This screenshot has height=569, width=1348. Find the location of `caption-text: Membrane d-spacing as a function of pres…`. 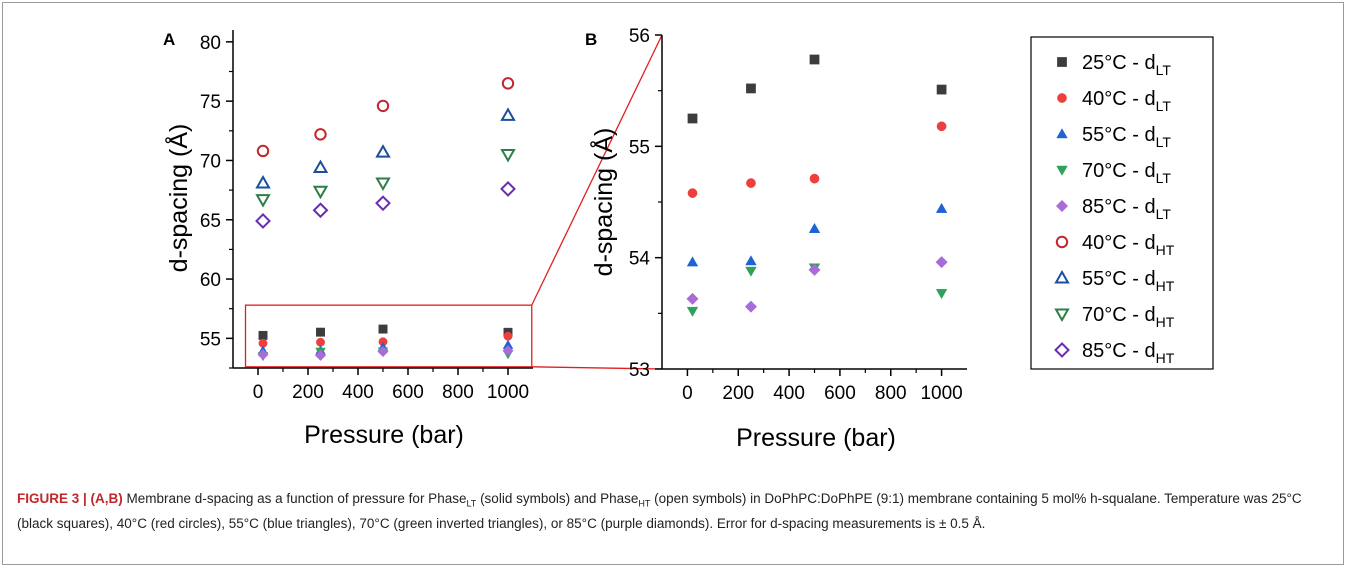

caption-text: Membrane d-spacing as a function of pres… is located at coordinates (294, 498).